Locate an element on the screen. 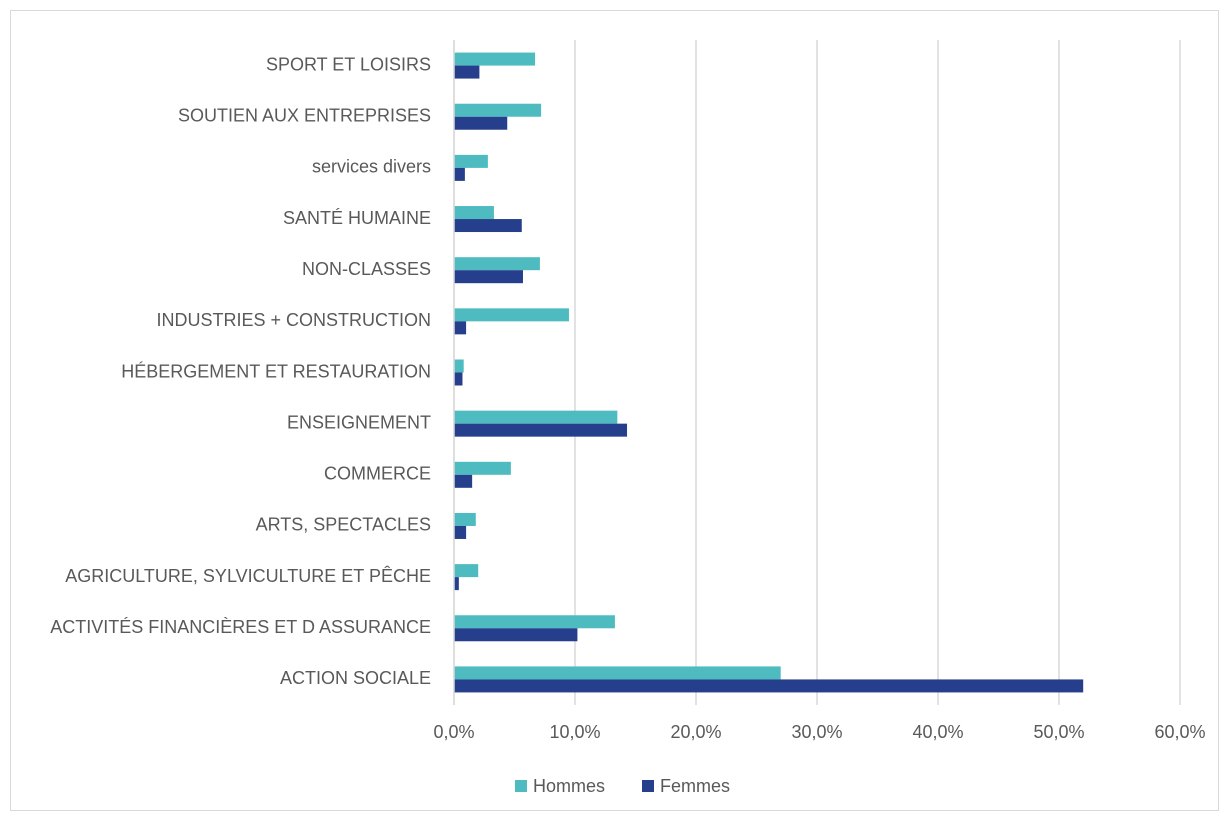 The height and width of the screenshot is (821, 1229). y-tick-label: SPORT ET LOISIRS is located at coordinates (348, 64).